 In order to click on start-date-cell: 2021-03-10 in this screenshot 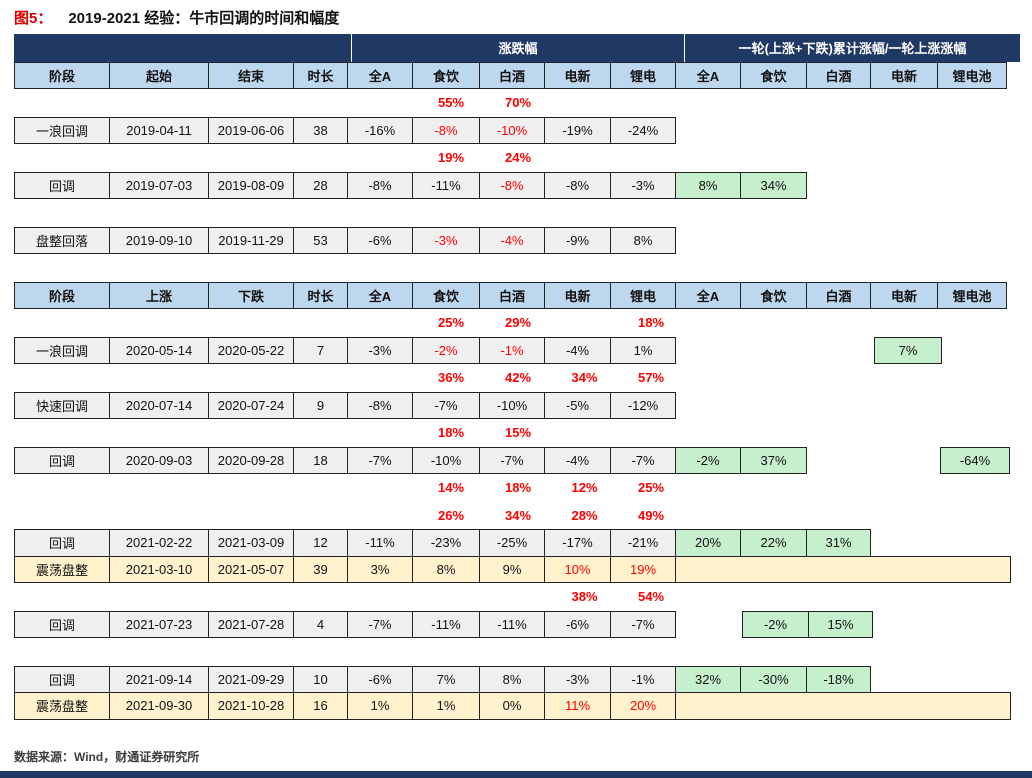, I will do `click(159, 569)`.